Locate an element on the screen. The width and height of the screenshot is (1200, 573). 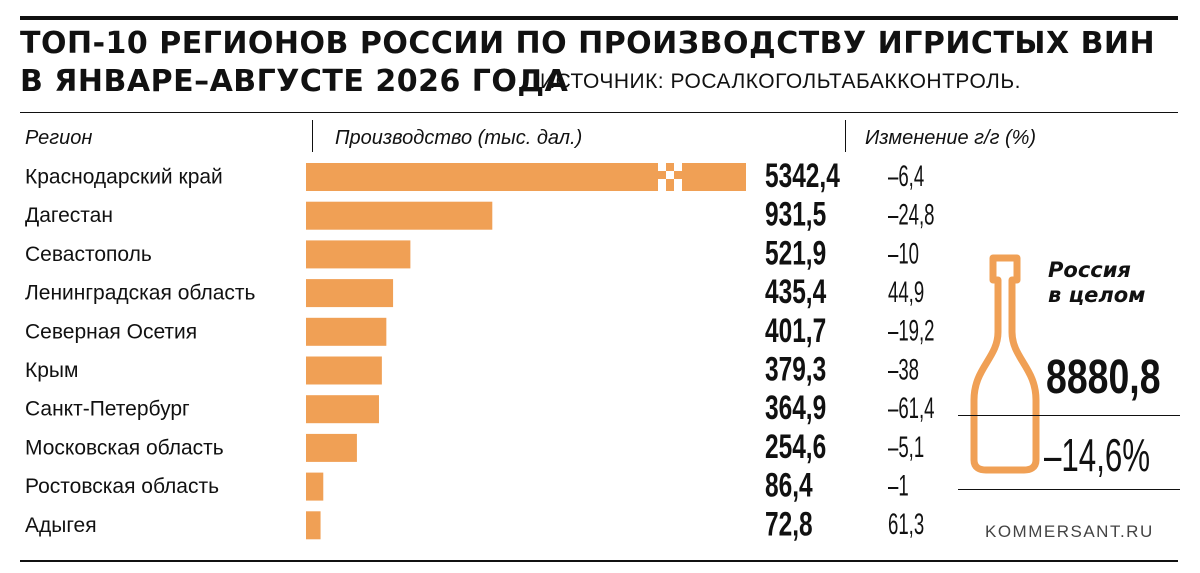
bottom-rule is located at coordinates (599, 561).